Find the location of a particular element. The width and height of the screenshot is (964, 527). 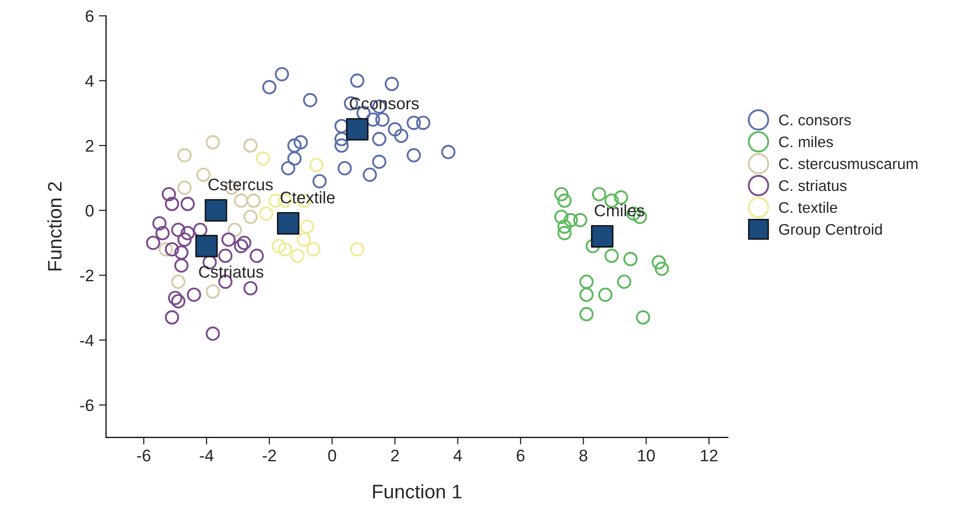

y-tick-label: 4 is located at coordinates (89, 81).